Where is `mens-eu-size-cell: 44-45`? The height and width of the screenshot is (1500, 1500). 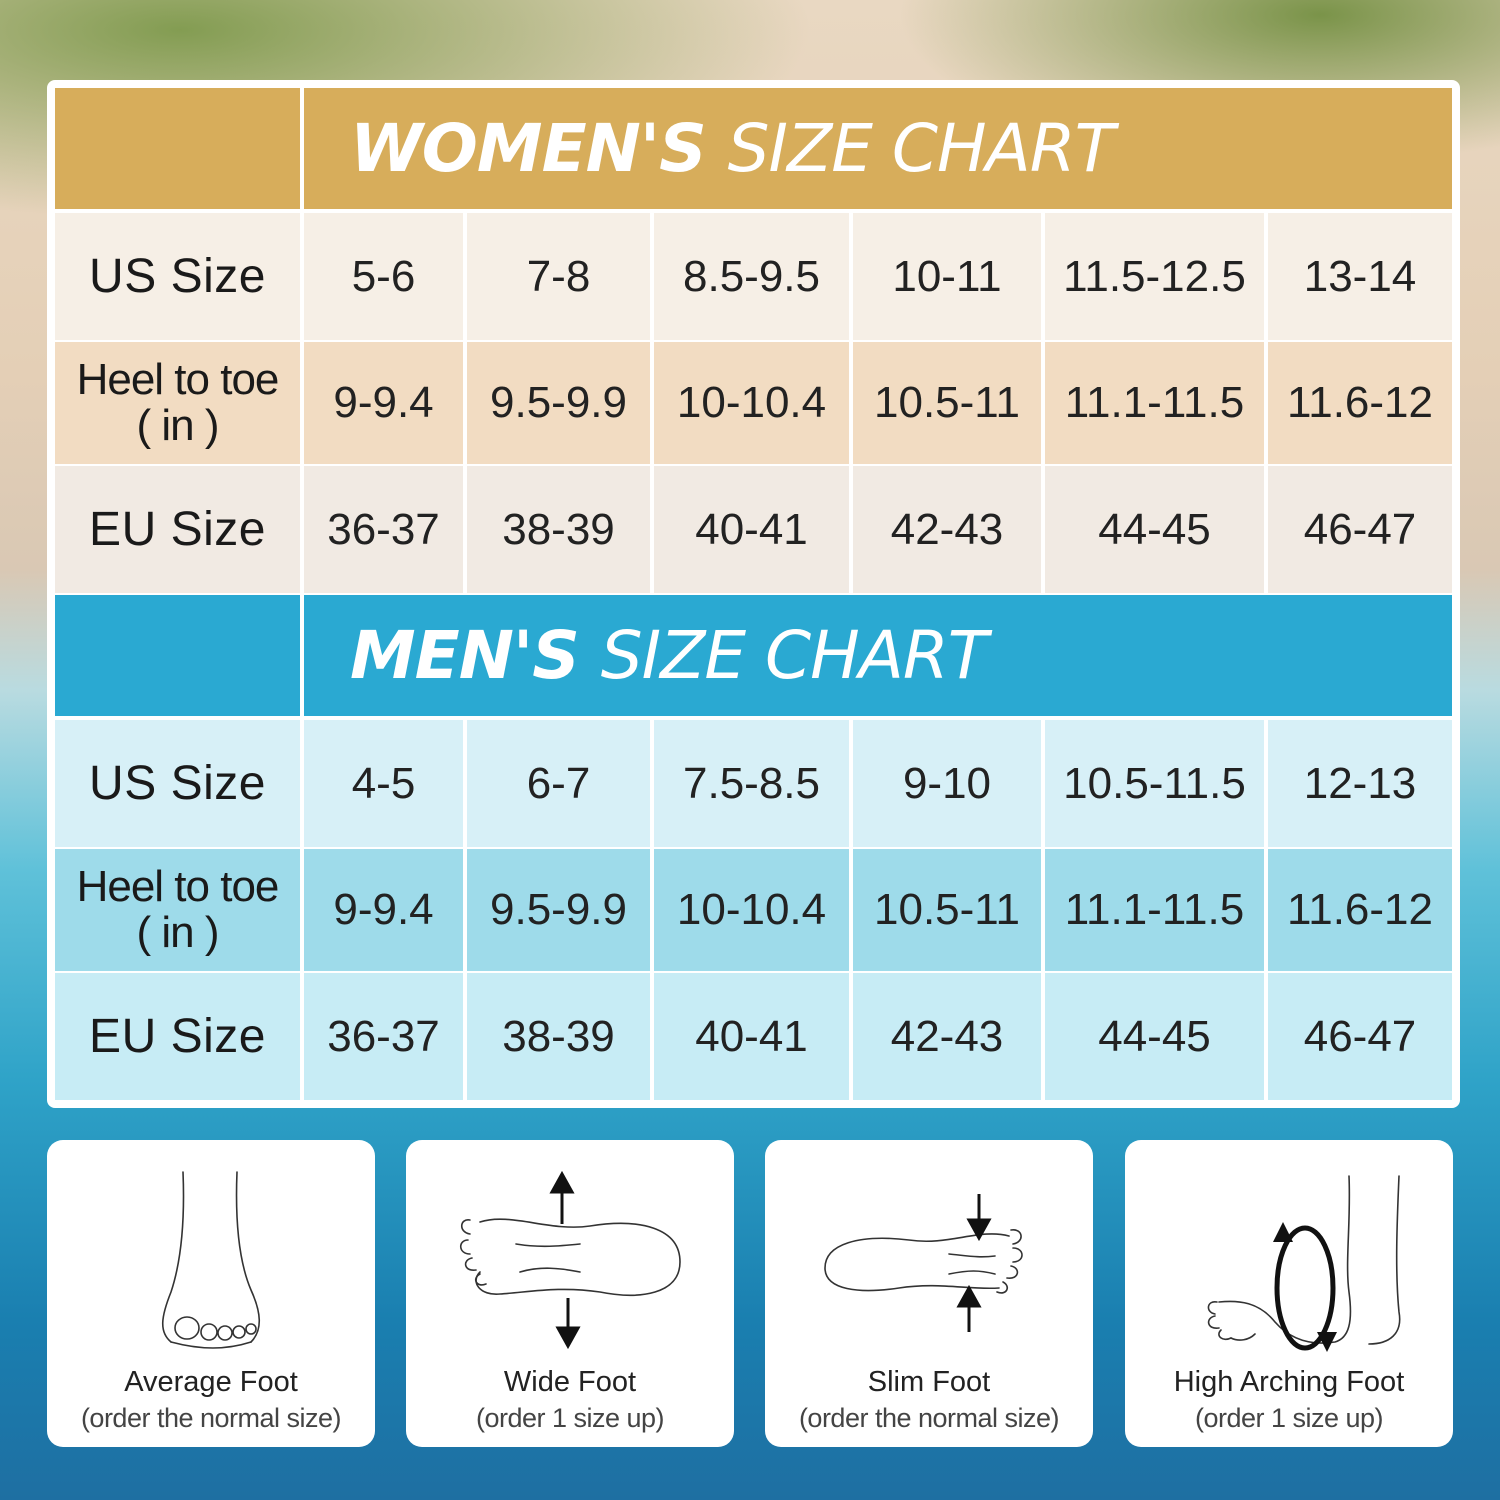 mens-eu-size-cell: 44-45 is located at coordinates (1154, 1036).